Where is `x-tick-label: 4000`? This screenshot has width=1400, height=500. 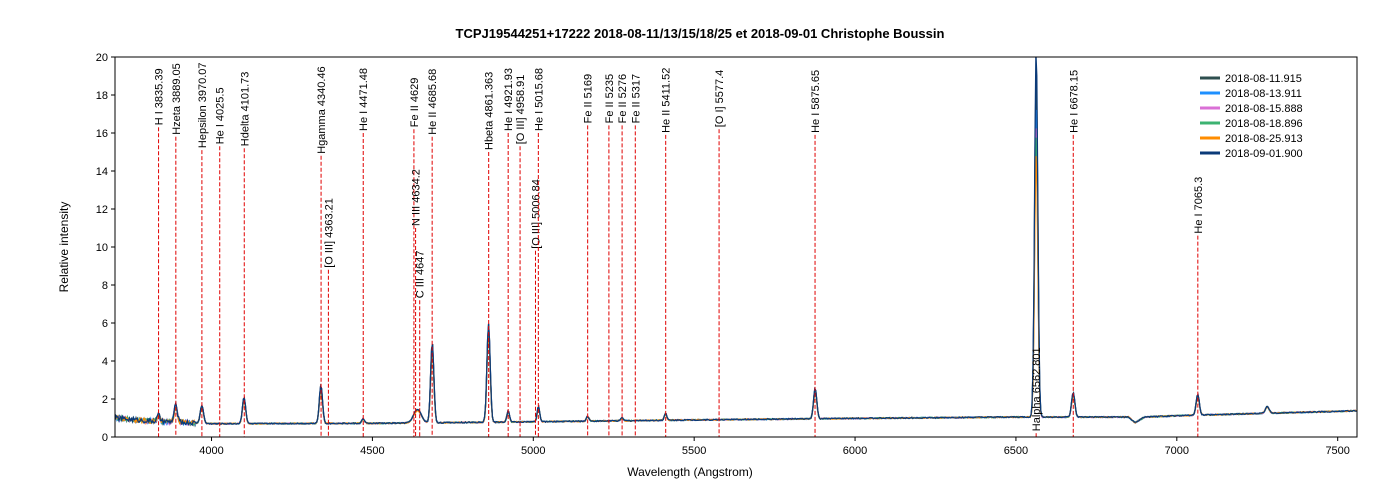
x-tick-label: 4000 is located at coordinates (211, 451).